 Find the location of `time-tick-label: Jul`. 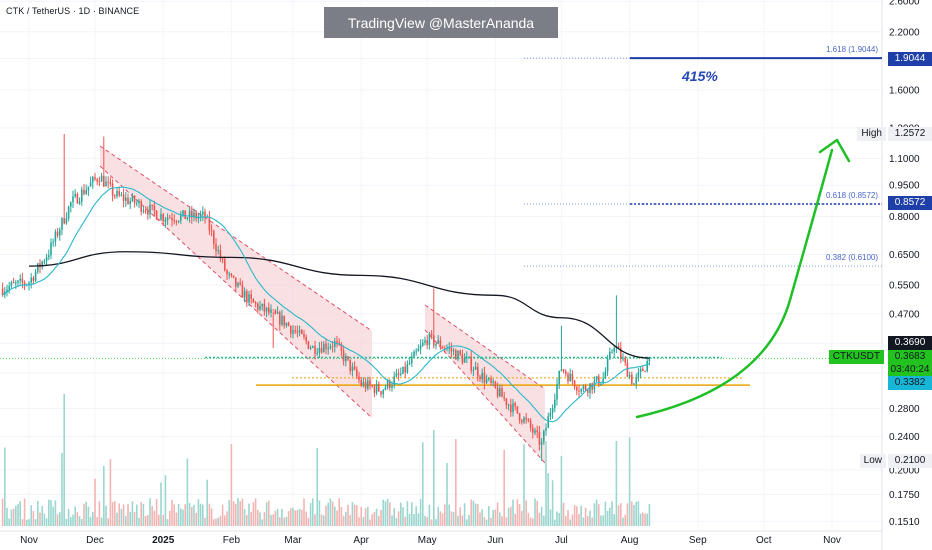

time-tick-label: Jul is located at coordinates (561, 540).